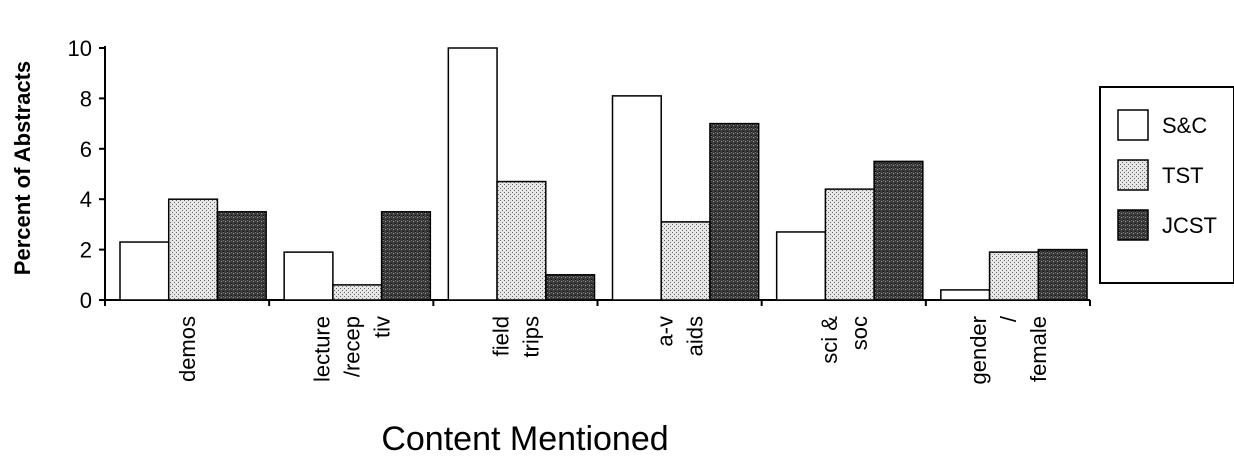 This screenshot has width=1234, height=468. What do you see at coordinates (381, 327) in the screenshot?
I see `x-category-label: tiv` at bounding box center [381, 327].